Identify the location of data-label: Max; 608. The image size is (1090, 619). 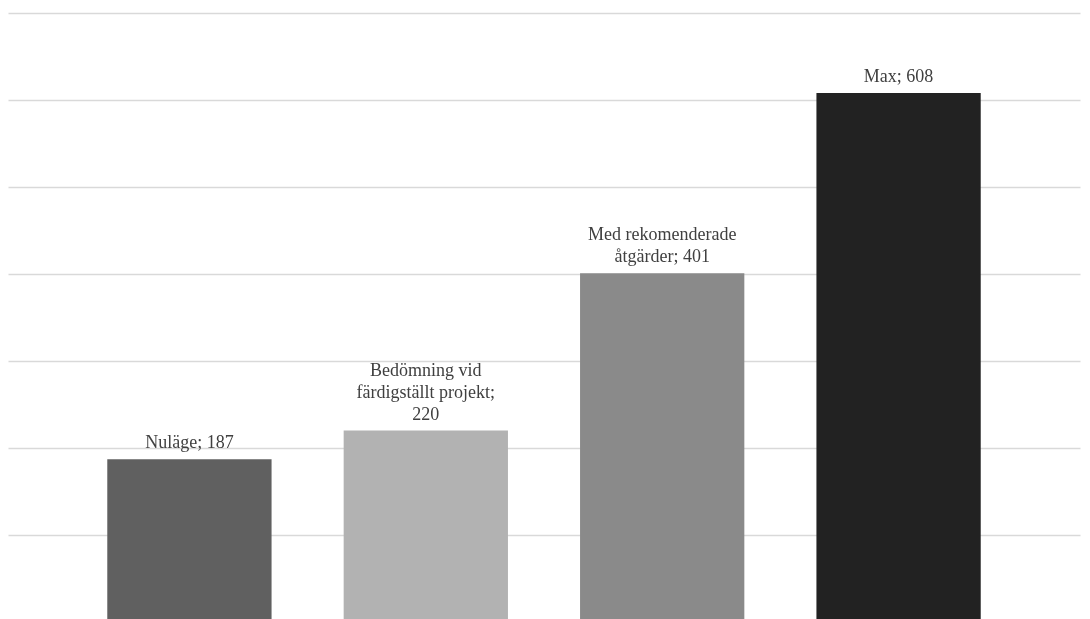
(898, 76).